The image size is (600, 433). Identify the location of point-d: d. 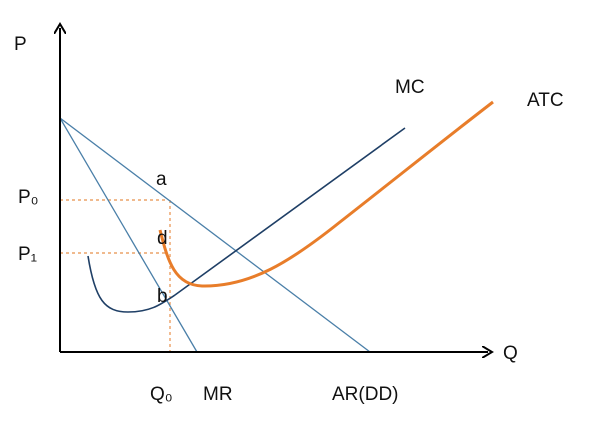
(162, 238).